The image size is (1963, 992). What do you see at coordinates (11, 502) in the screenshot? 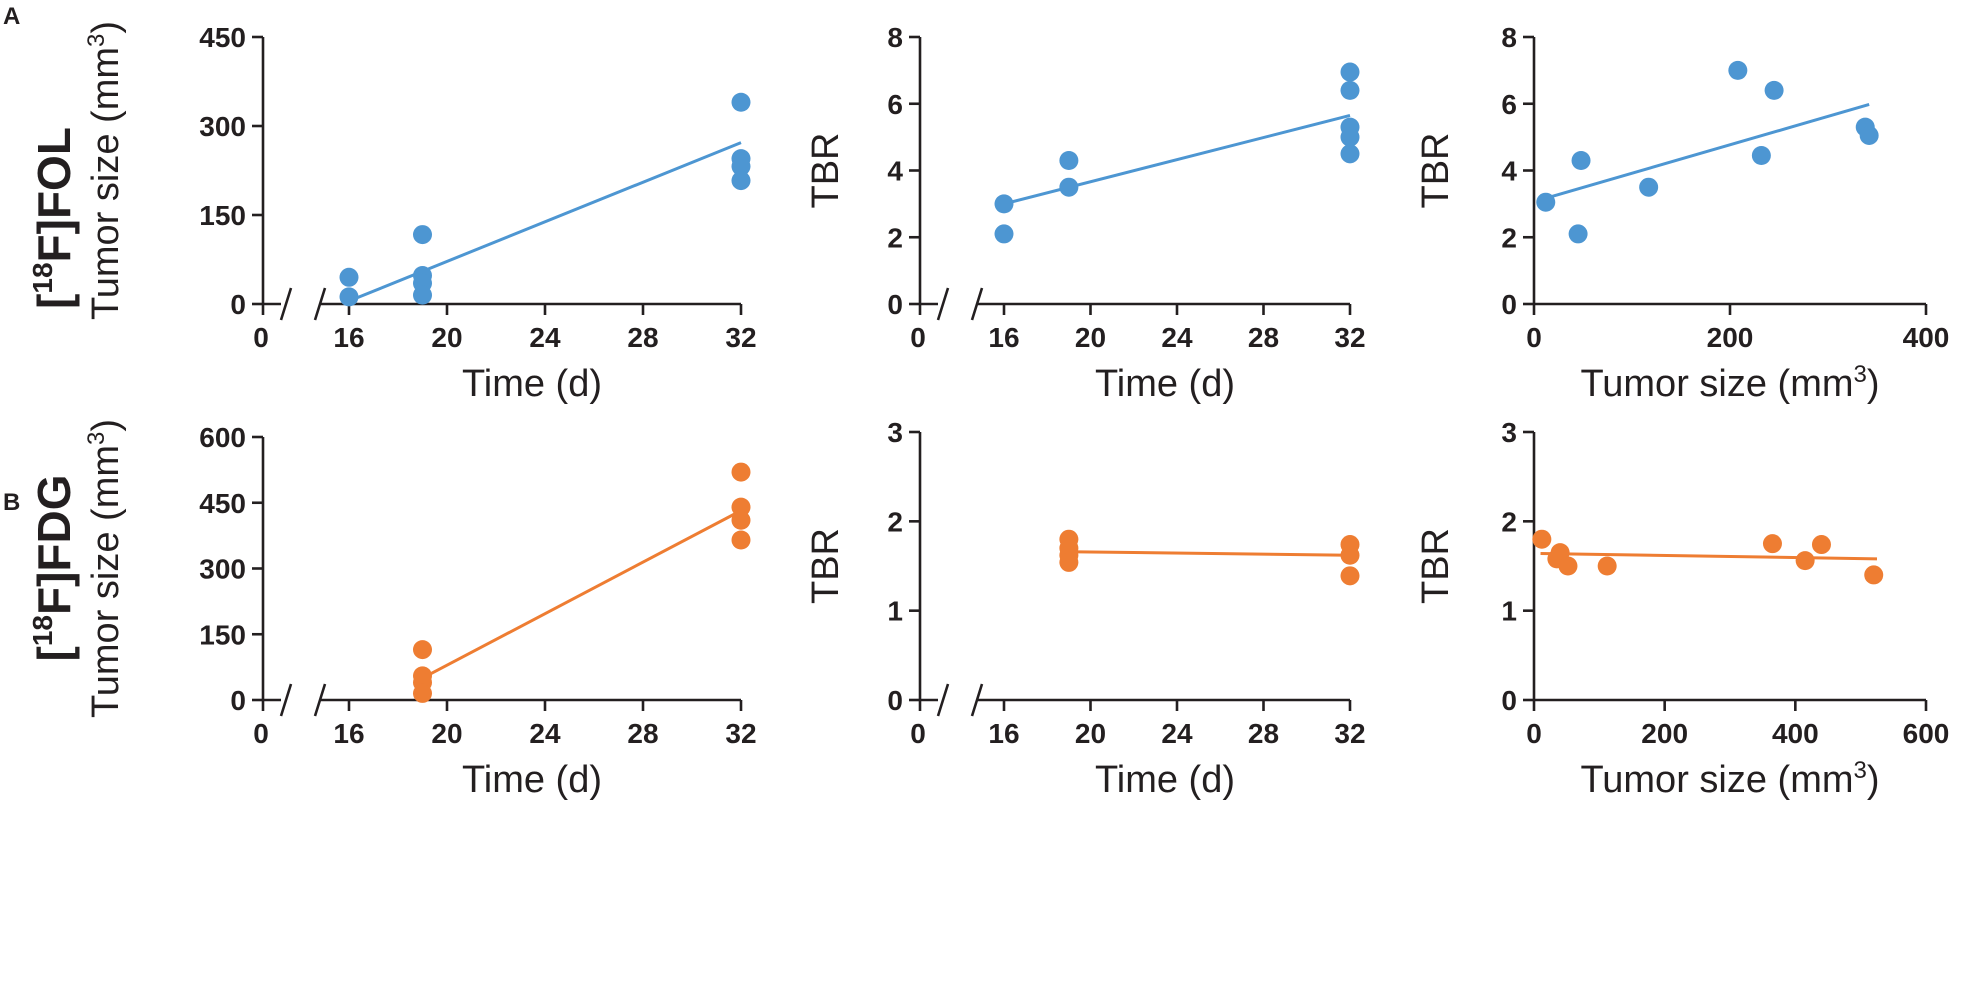
I see `panel-letter-b: B` at bounding box center [11, 502].